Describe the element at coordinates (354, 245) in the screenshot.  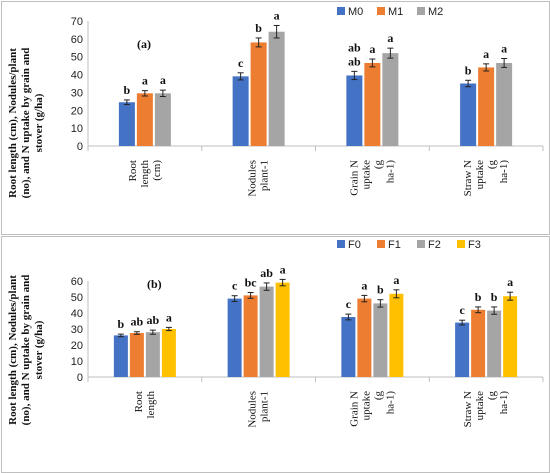
I see `legend-label: F0` at that location.